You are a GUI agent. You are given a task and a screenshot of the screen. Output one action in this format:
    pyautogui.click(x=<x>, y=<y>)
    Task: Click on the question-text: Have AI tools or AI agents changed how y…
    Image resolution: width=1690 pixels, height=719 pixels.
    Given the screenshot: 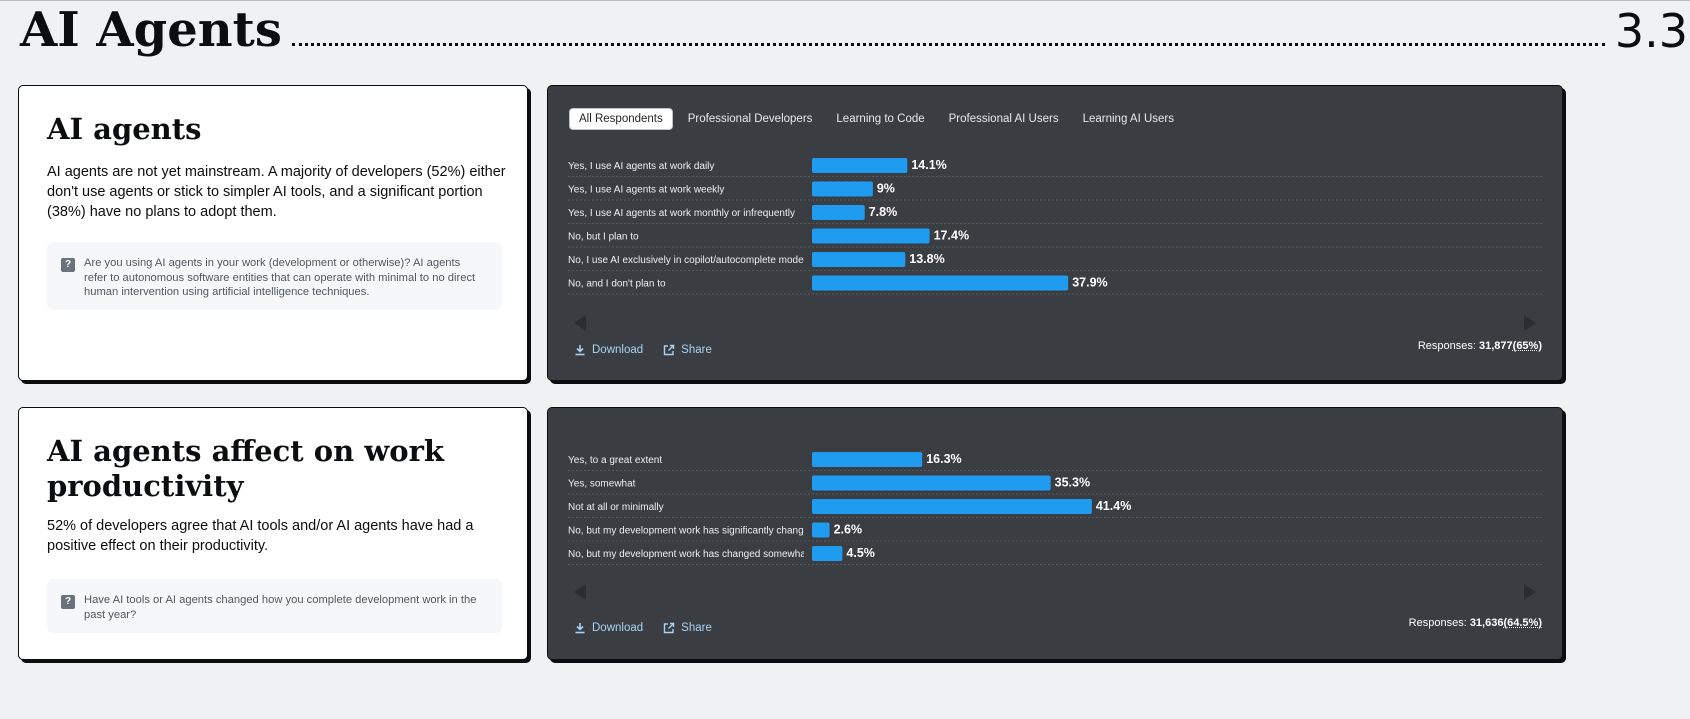 What is the action you would take?
    pyautogui.click(x=280, y=607)
    